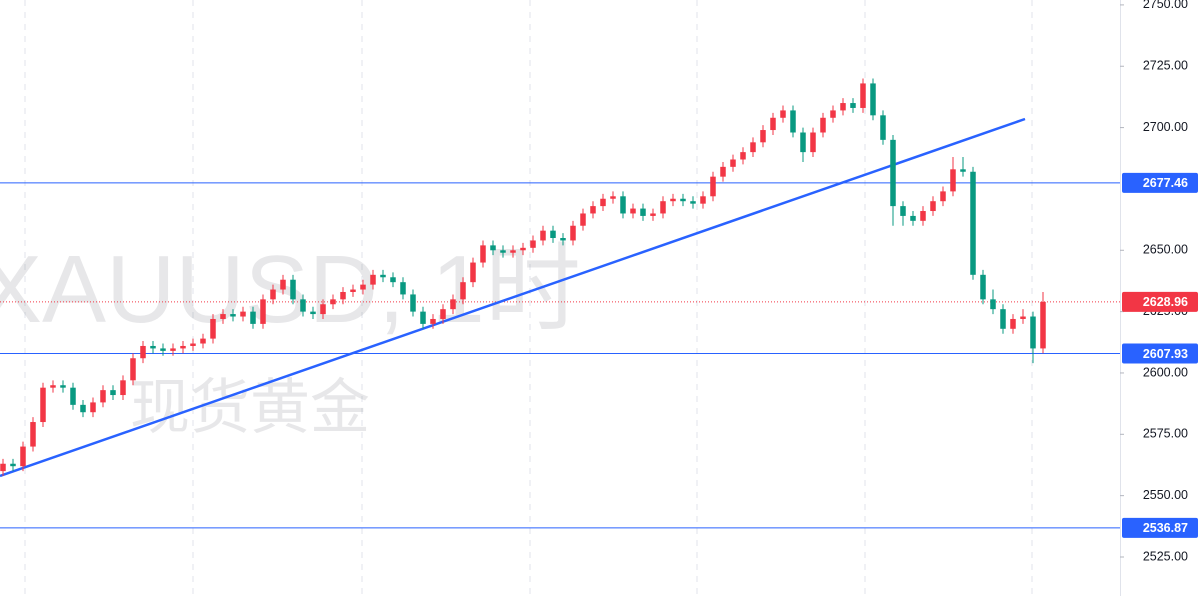 The height and width of the screenshot is (596, 1204). Describe the element at coordinates (1165, 250) in the screenshot. I see `y-tick-label: 2650.00` at that location.